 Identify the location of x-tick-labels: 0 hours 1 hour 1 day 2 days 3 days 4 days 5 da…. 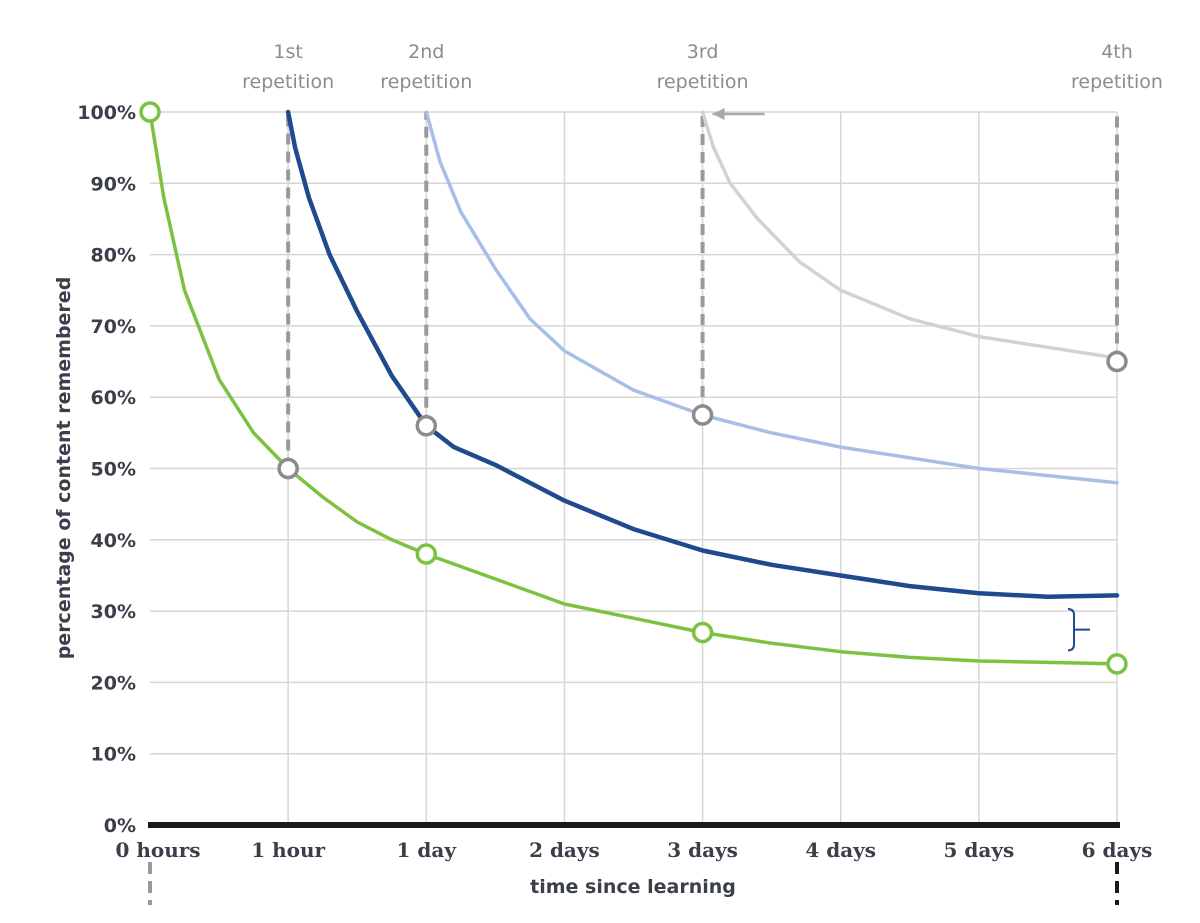
(633, 850).